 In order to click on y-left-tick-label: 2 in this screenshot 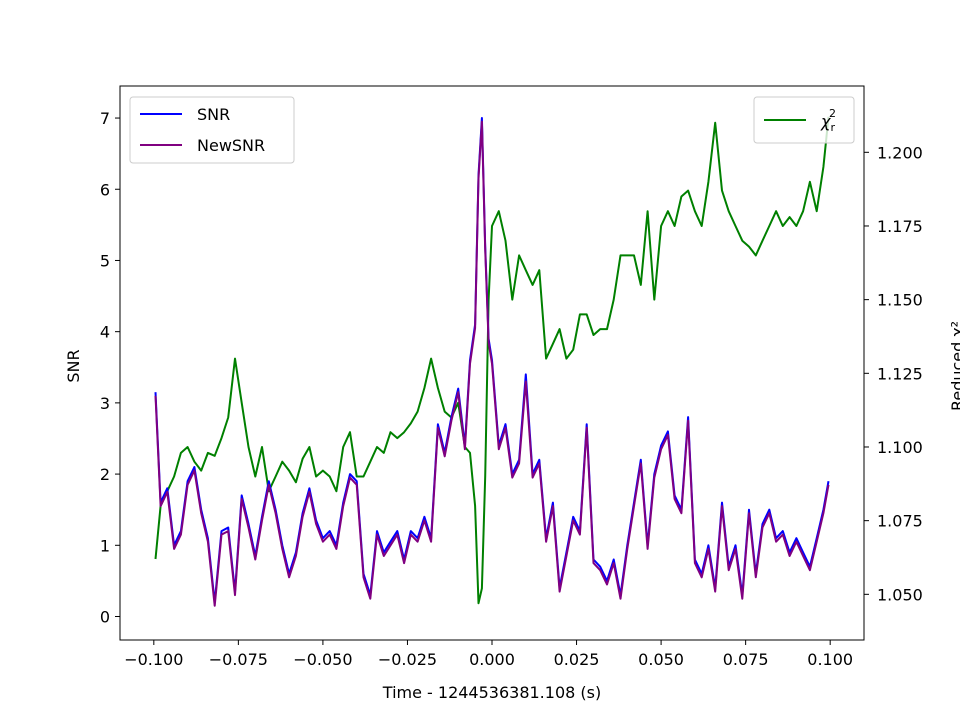, I will do `click(105, 474)`.